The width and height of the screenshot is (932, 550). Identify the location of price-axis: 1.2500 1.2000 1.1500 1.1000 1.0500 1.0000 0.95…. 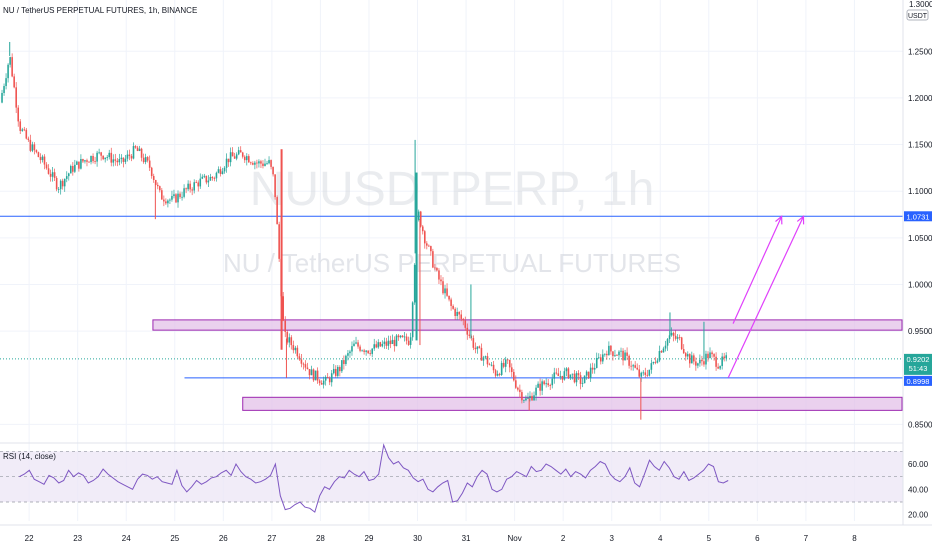
(920, 238).